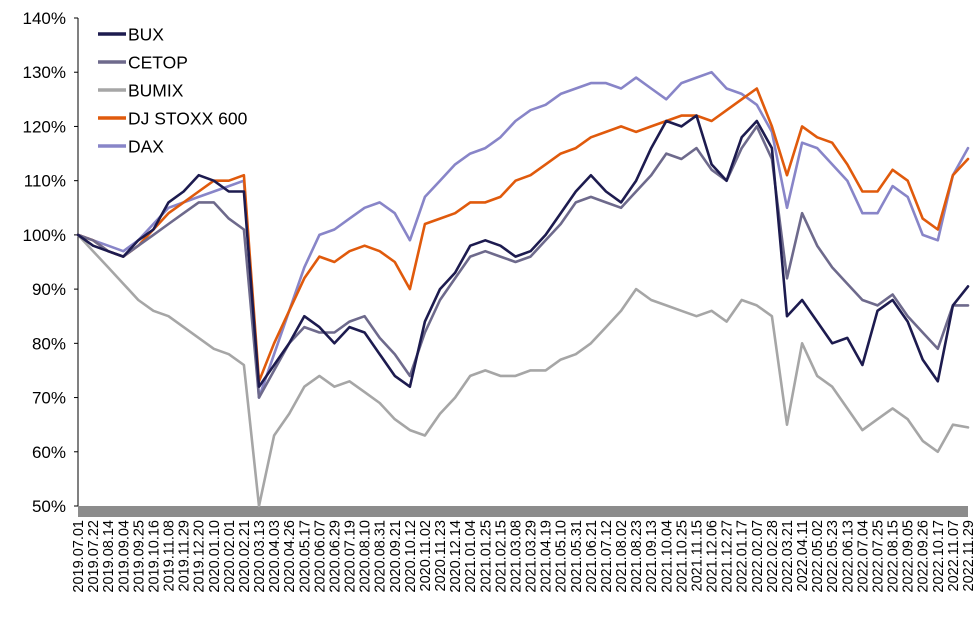 This screenshot has height=635, width=975. I want to click on x-tick-label: 2022.07.04, so click(863, 556).